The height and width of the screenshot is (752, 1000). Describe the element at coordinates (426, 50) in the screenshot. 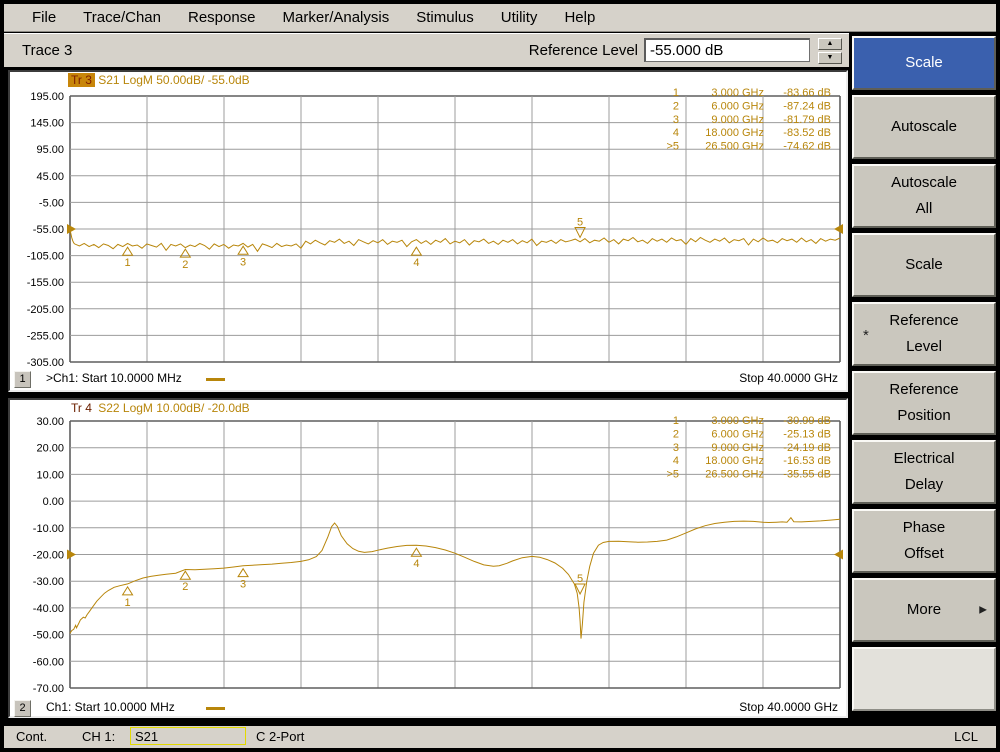

I see `entry-toolbar: Trace 3 Reference Level ▲ ▼` at that location.